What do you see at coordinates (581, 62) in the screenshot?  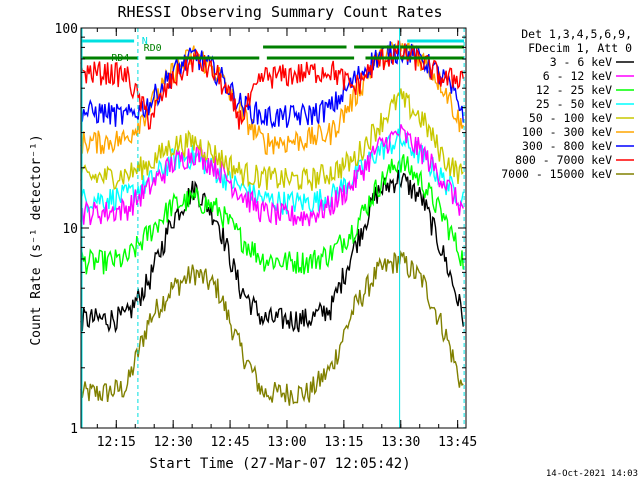 I see `legend-entry-label: 3 - 6 keV` at bounding box center [581, 62].